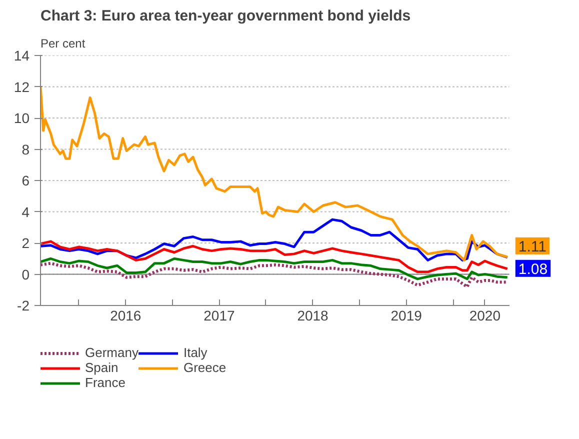  What do you see at coordinates (26, 243) in the screenshot?
I see `y-tick-label: 2` at bounding box center [26, 243].